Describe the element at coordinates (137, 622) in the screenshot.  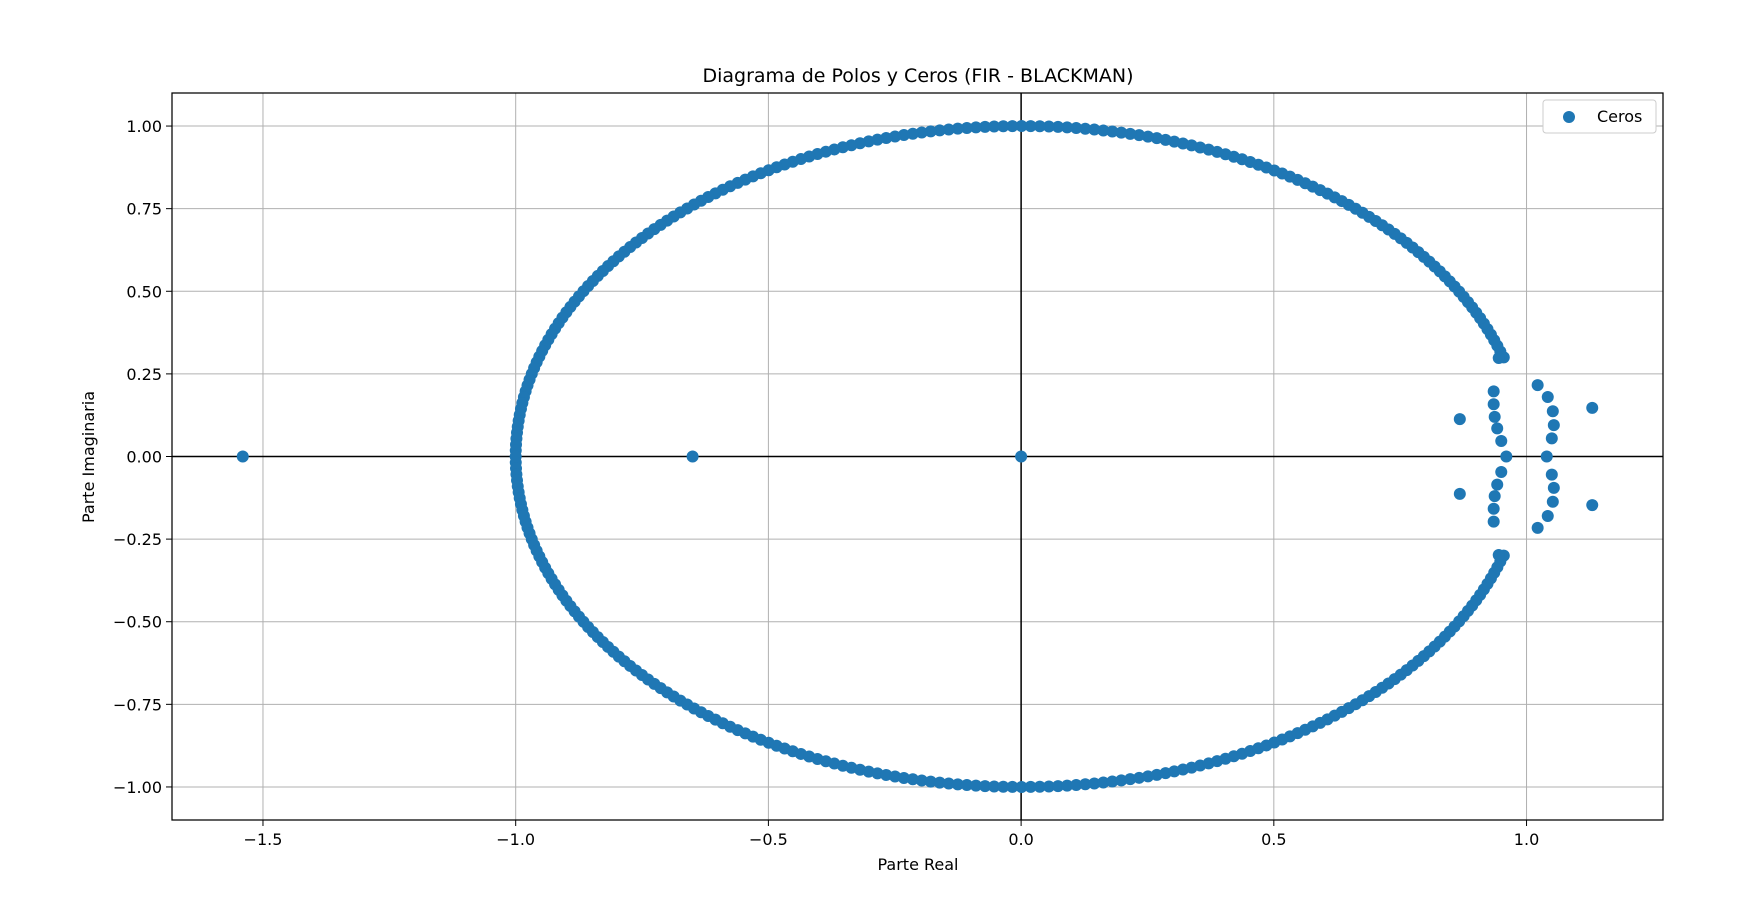
I see `y-tick-label: −0.50` at that location.